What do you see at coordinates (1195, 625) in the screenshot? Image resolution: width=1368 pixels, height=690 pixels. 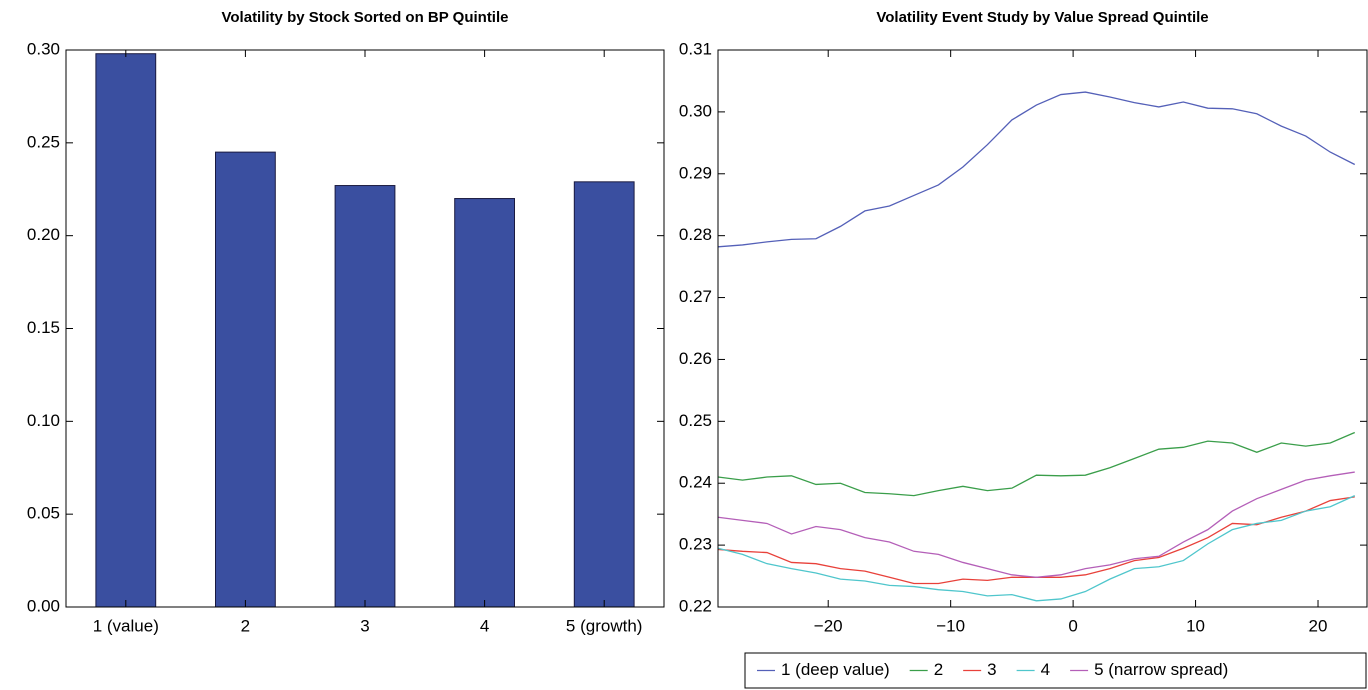 I see `x-tick-label: 10` at bounding box center [1195, 625].